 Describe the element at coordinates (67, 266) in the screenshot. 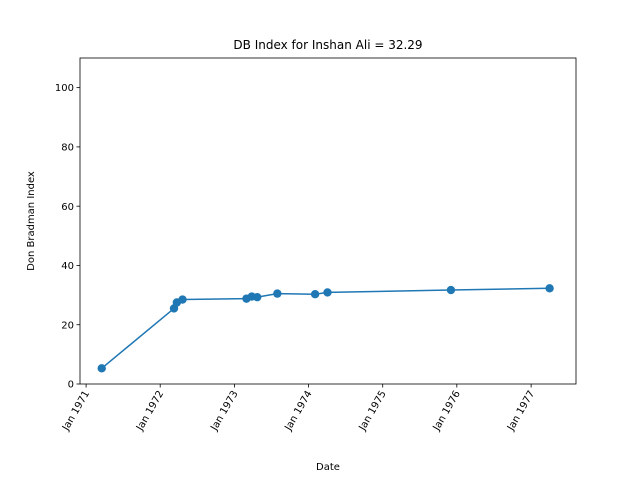

I see `y-tick-label: 40` at that location.